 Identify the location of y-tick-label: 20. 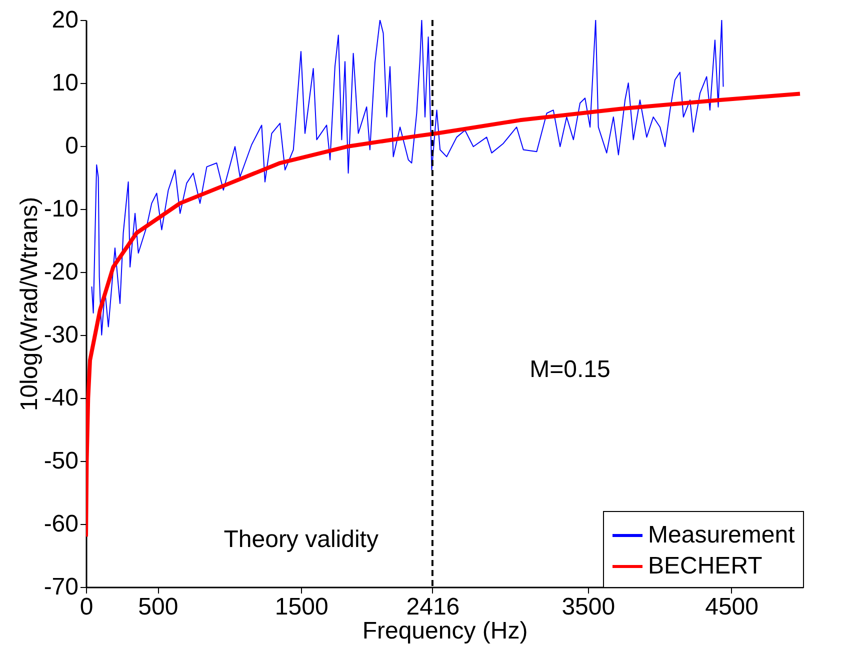
(65, 20).